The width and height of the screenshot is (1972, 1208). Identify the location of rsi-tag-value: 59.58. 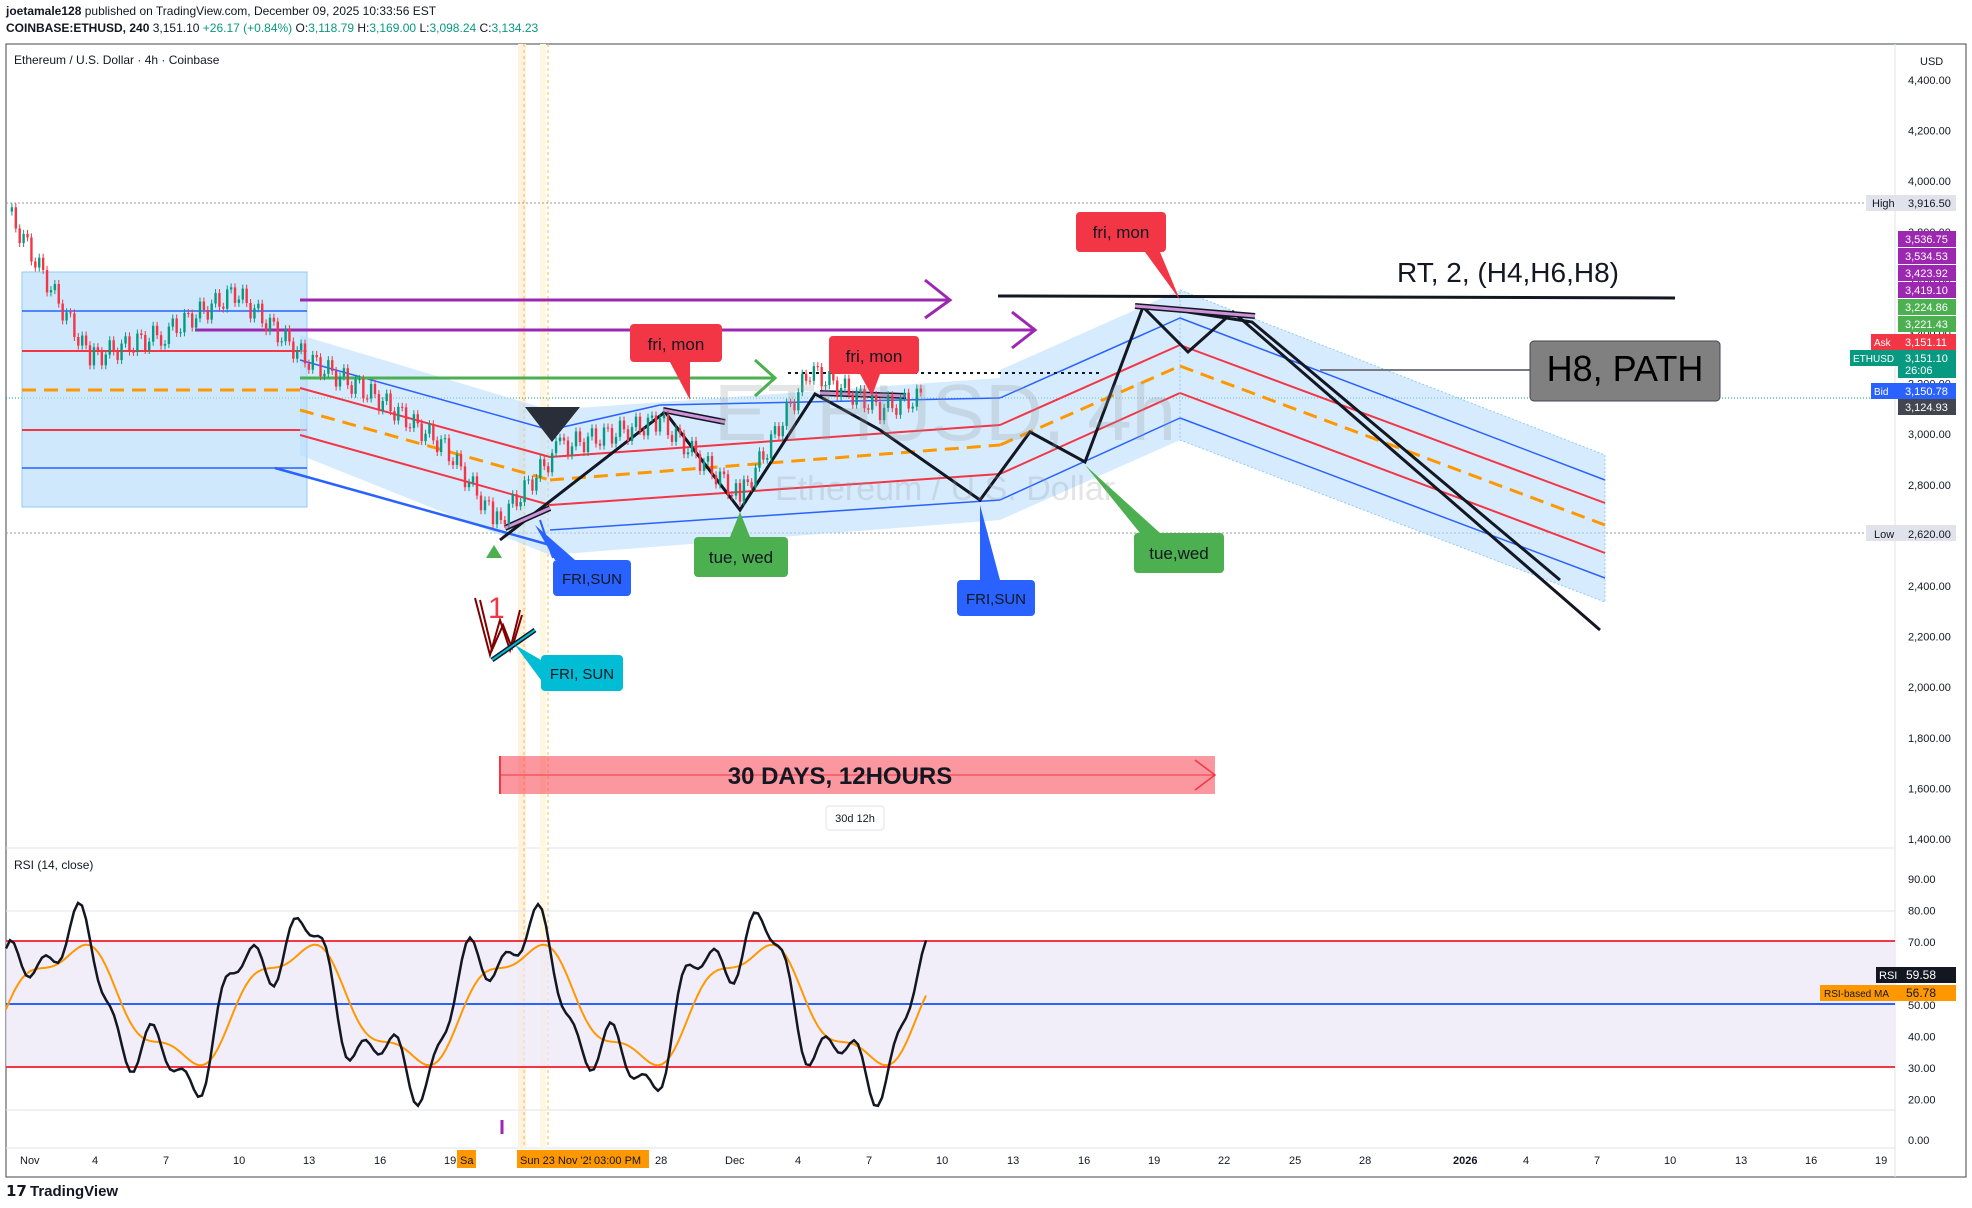
(1921, 975).